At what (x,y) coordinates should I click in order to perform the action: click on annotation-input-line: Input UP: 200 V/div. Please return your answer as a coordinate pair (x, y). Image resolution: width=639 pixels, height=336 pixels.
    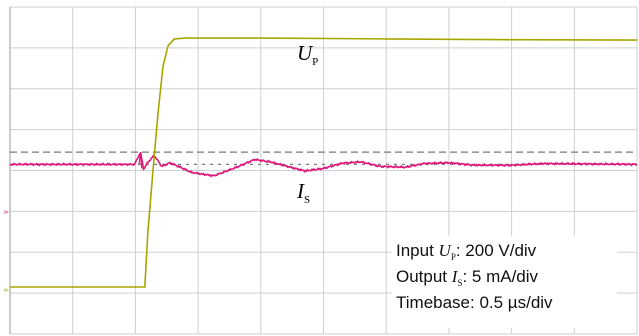
    Looking at the image, I should click on (466, 251).